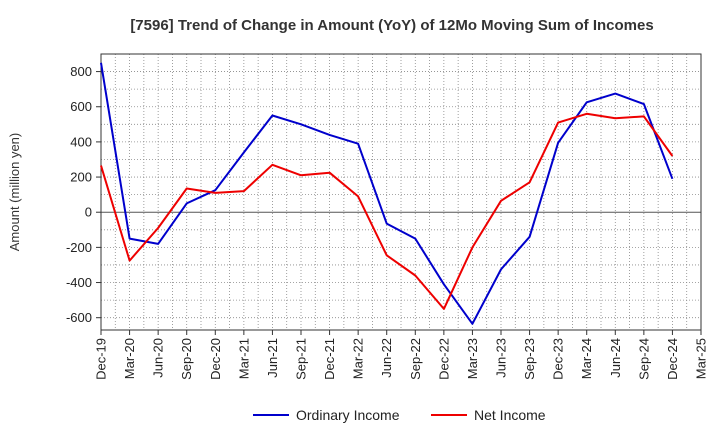 This screenshot has height=440, width=720. What do you see at coordinates (81, 106) in the screenshot?
I see `y-tick-label: 600` at bounding box center [81, 106].